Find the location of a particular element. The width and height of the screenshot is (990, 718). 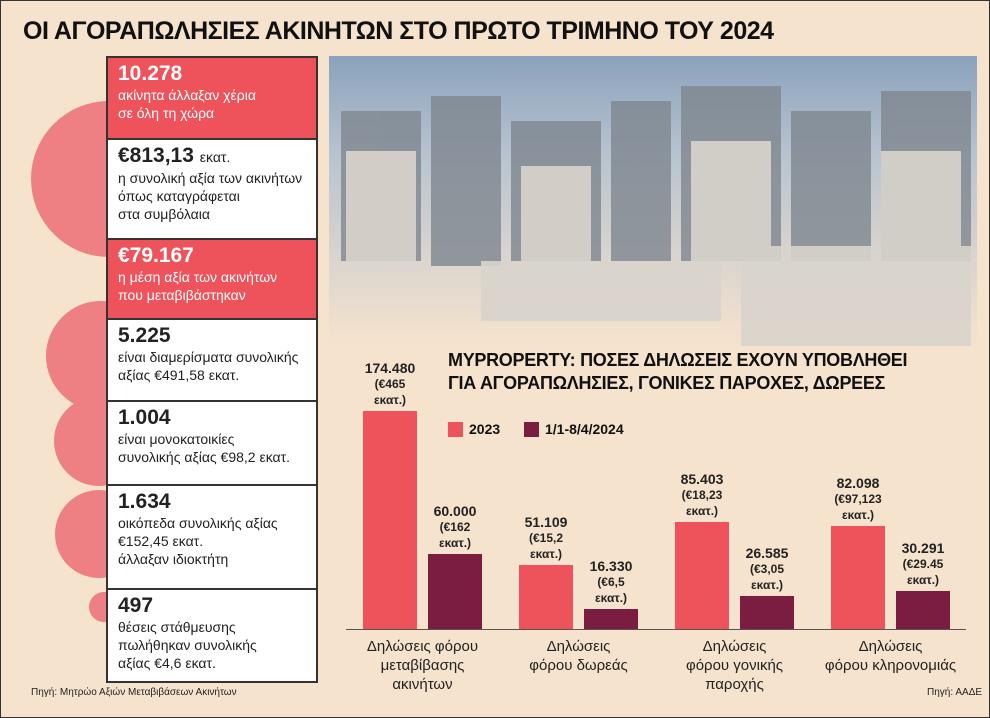

value-number: 51.109 is located at coordinates (546, 522).